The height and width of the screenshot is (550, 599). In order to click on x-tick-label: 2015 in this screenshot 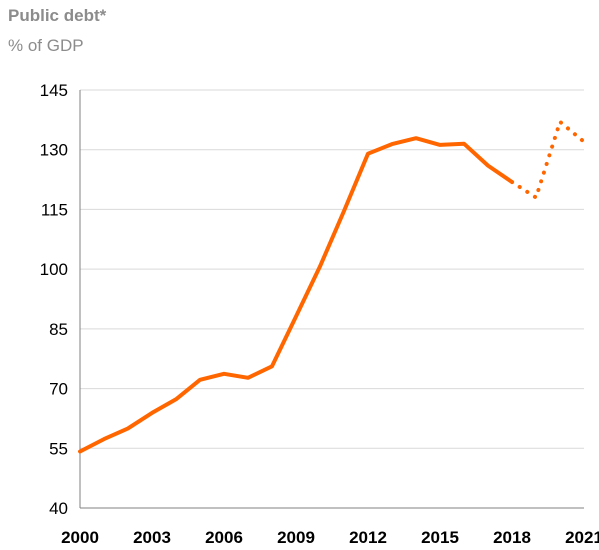, I will do `click(440, 537)`.